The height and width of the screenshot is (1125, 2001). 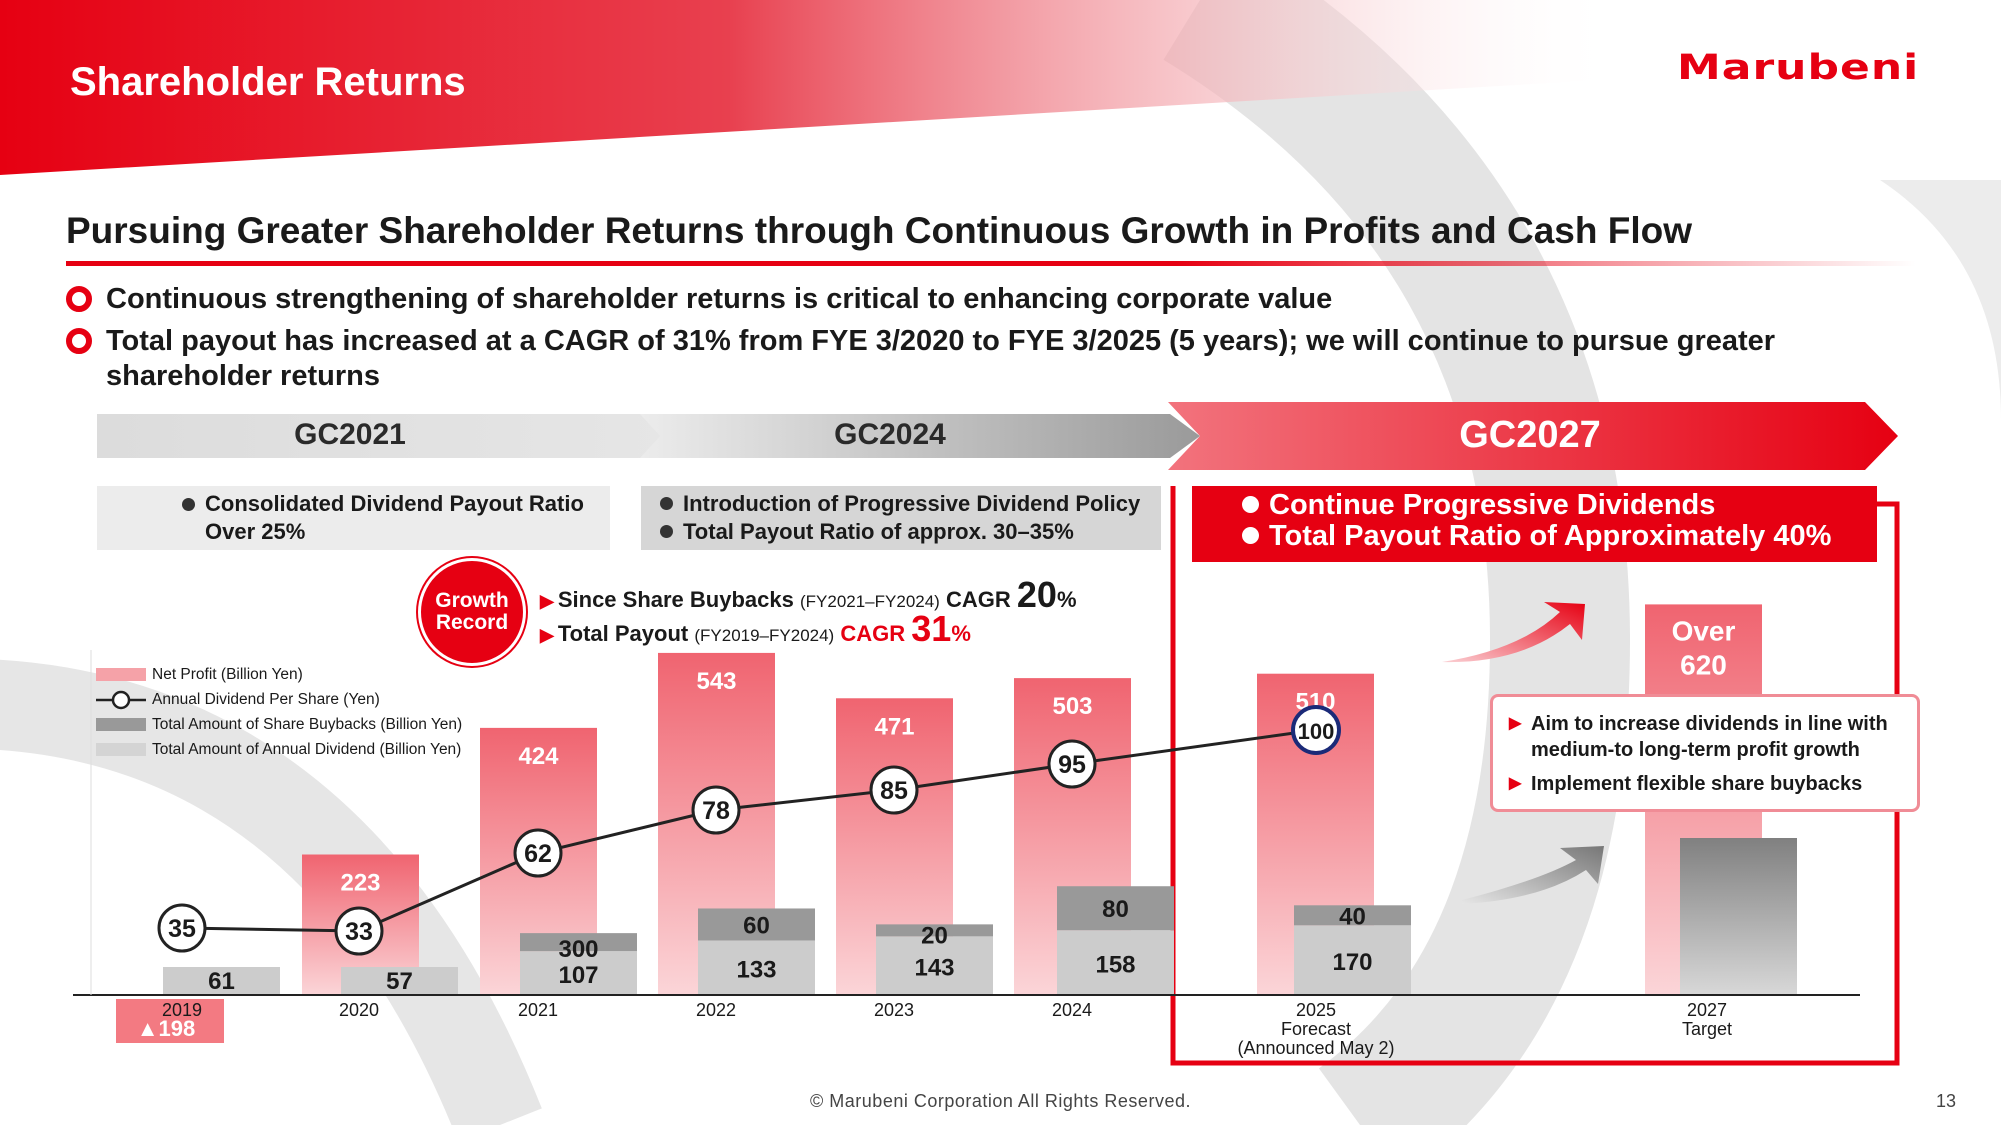 I want to click on bar-annual-dividend-2024, so click(x=1115, y=962).